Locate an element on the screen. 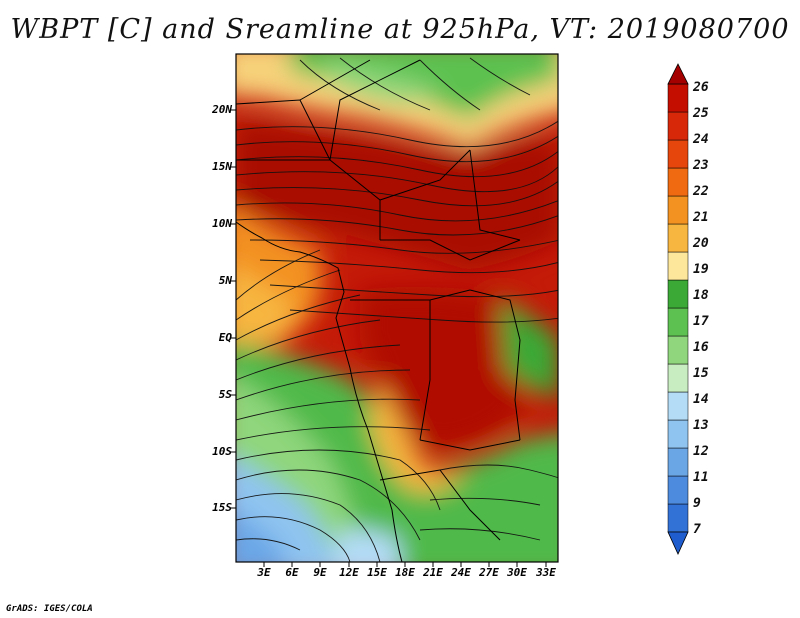 This screenshot has height=618, width=800. colorbar-label: 7 is located at coordinates (697, 529).